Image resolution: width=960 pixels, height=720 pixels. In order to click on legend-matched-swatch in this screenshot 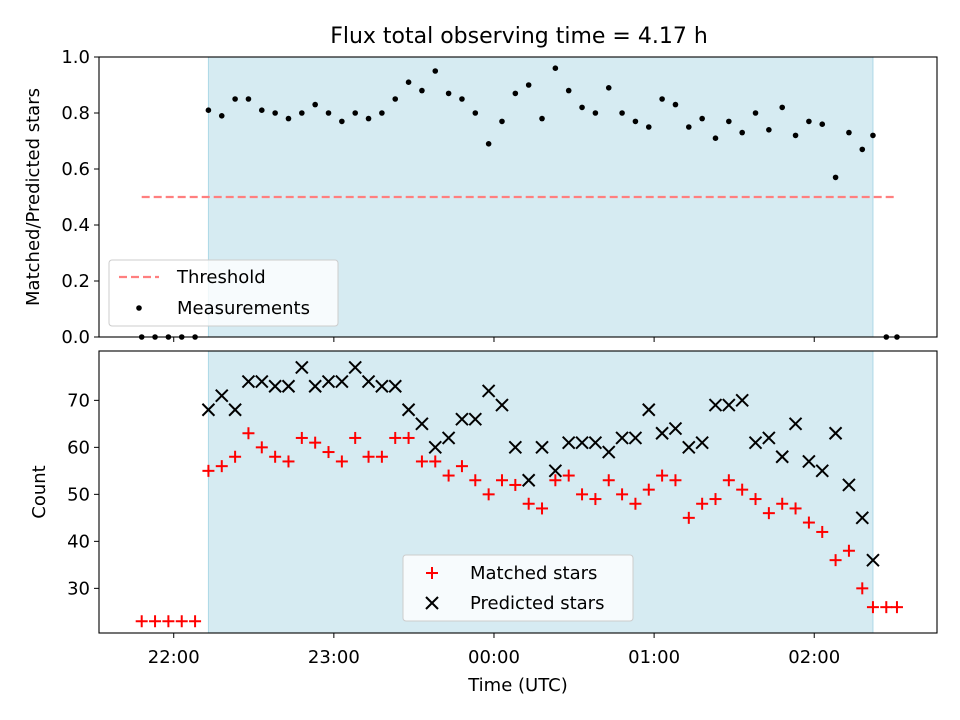, I will do `click(432, 573)`.